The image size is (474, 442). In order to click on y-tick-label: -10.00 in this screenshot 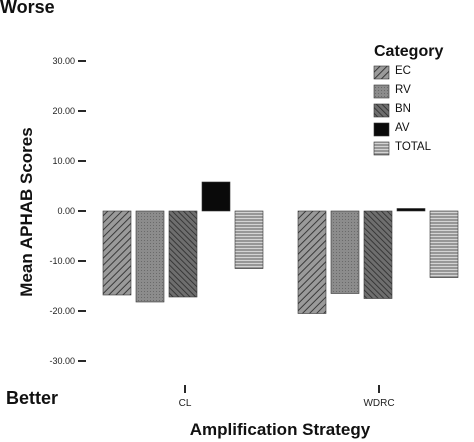, I will do `click(62, 261)`.